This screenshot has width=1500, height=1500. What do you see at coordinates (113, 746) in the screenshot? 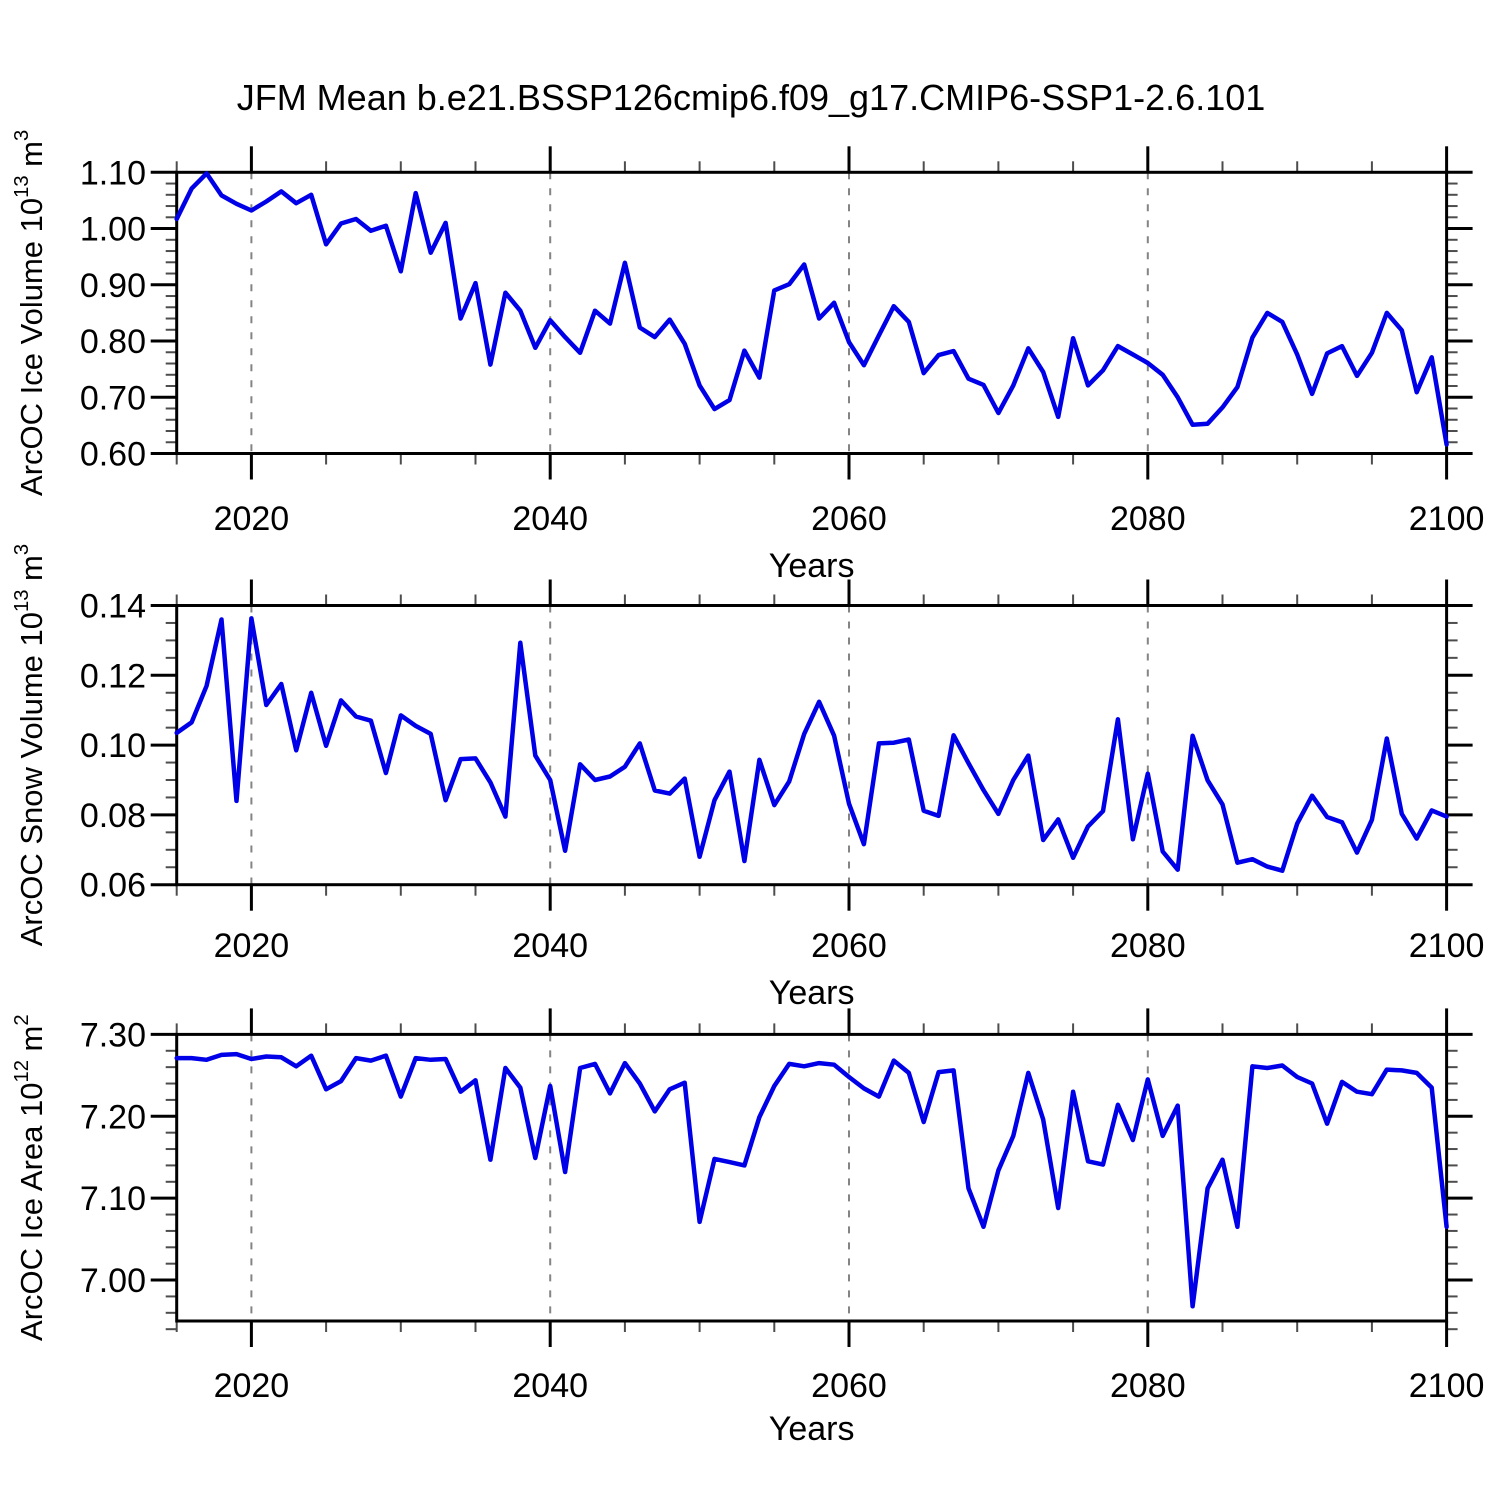
I see `y-tick-label: 0.10` at bounding box center [113, 746].